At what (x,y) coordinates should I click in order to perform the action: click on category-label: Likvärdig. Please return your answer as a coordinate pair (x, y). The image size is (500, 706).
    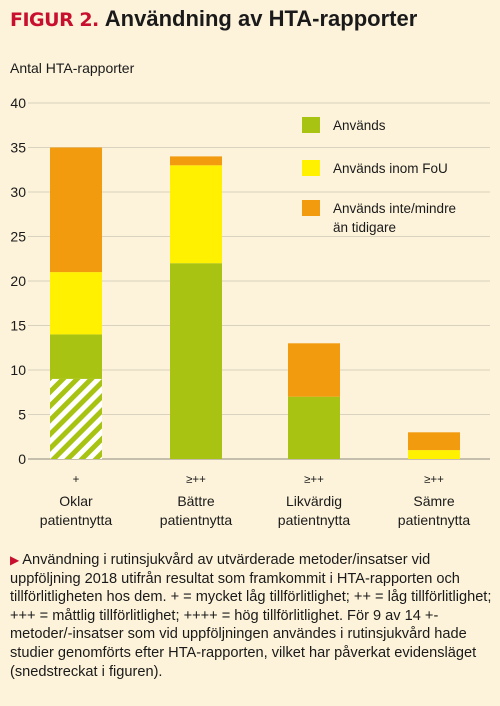
    Looking at the image, I should click on (314, 501).